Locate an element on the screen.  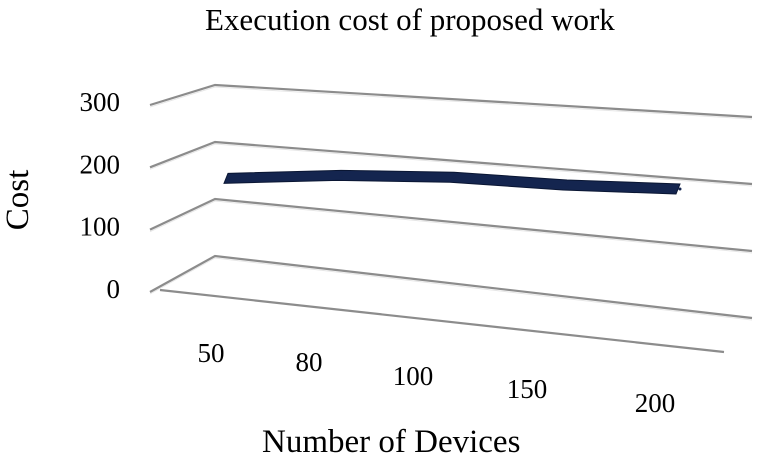
chart-title: Execution cost of proposed work is located at coordinates (410, 19).